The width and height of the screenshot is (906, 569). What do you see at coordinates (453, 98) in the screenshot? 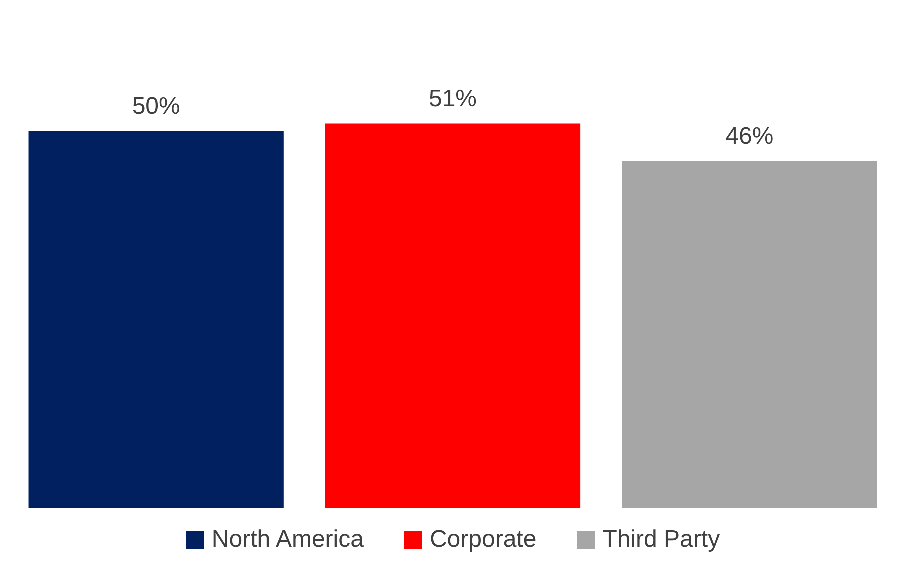
I see `data-label: 51%` at bounding box center [453, 98].